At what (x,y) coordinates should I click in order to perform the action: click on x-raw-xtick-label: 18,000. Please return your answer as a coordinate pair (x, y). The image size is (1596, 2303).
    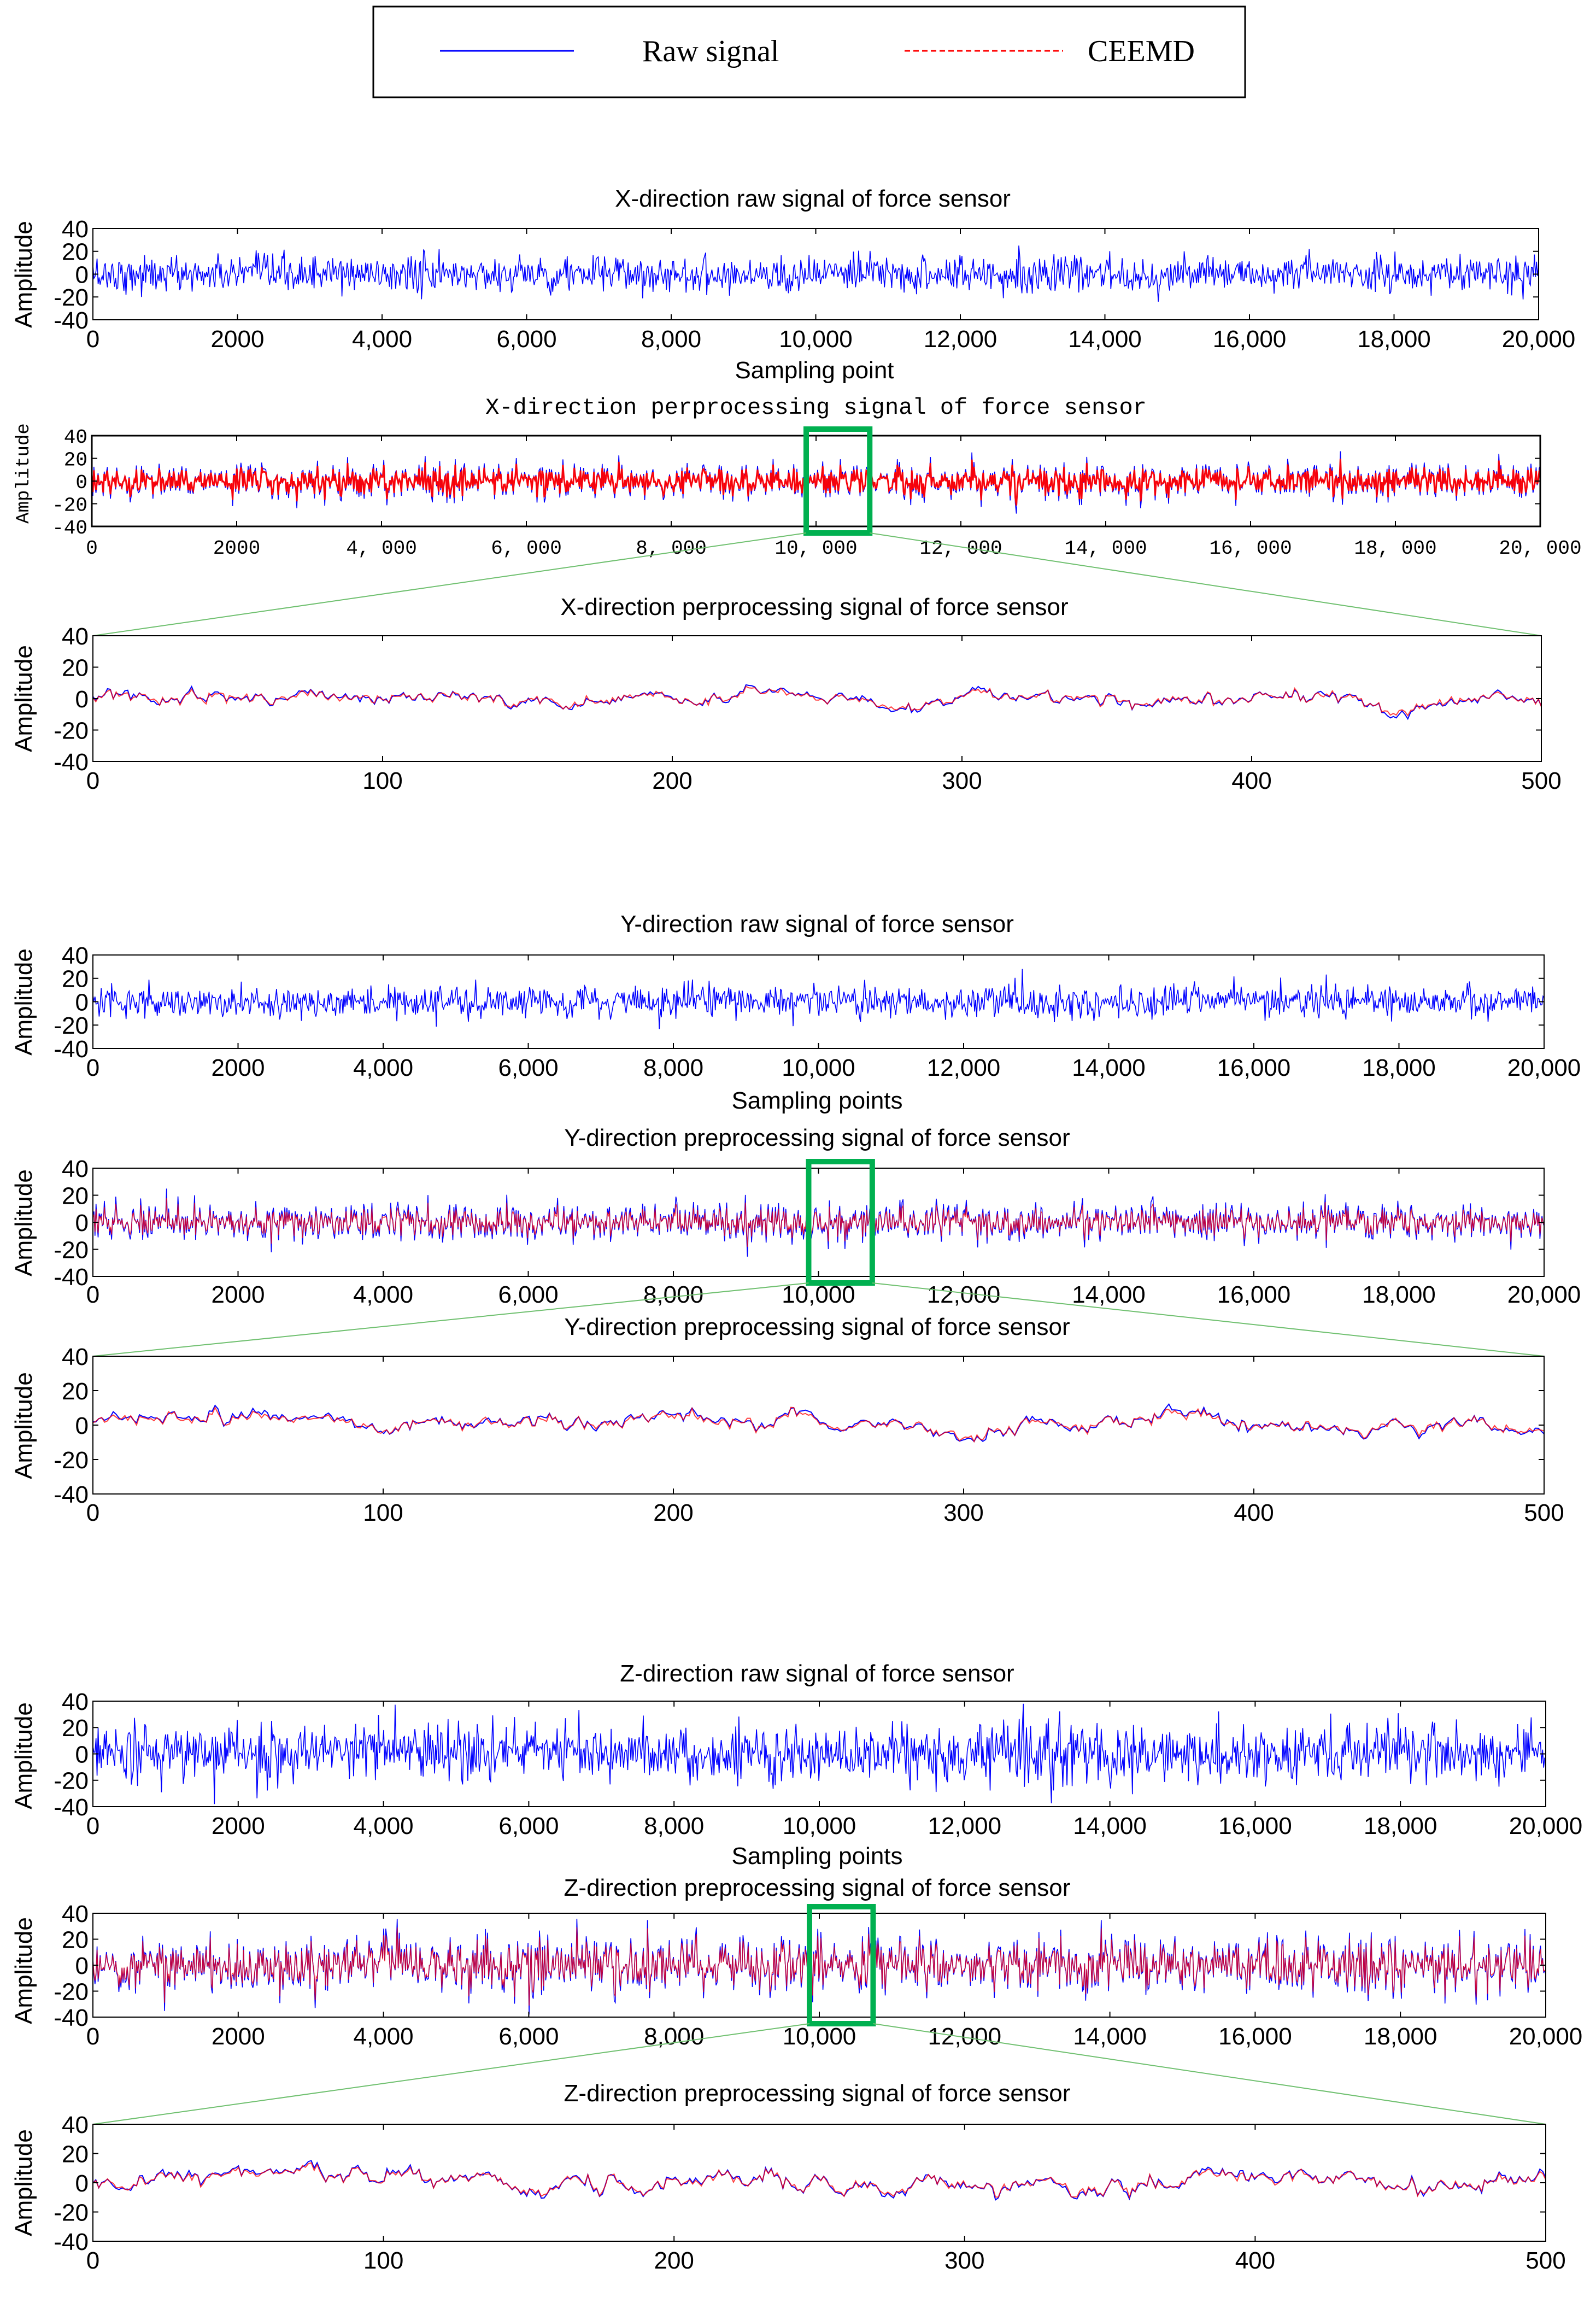
    Looking at the image, I should click on (1394, 340).